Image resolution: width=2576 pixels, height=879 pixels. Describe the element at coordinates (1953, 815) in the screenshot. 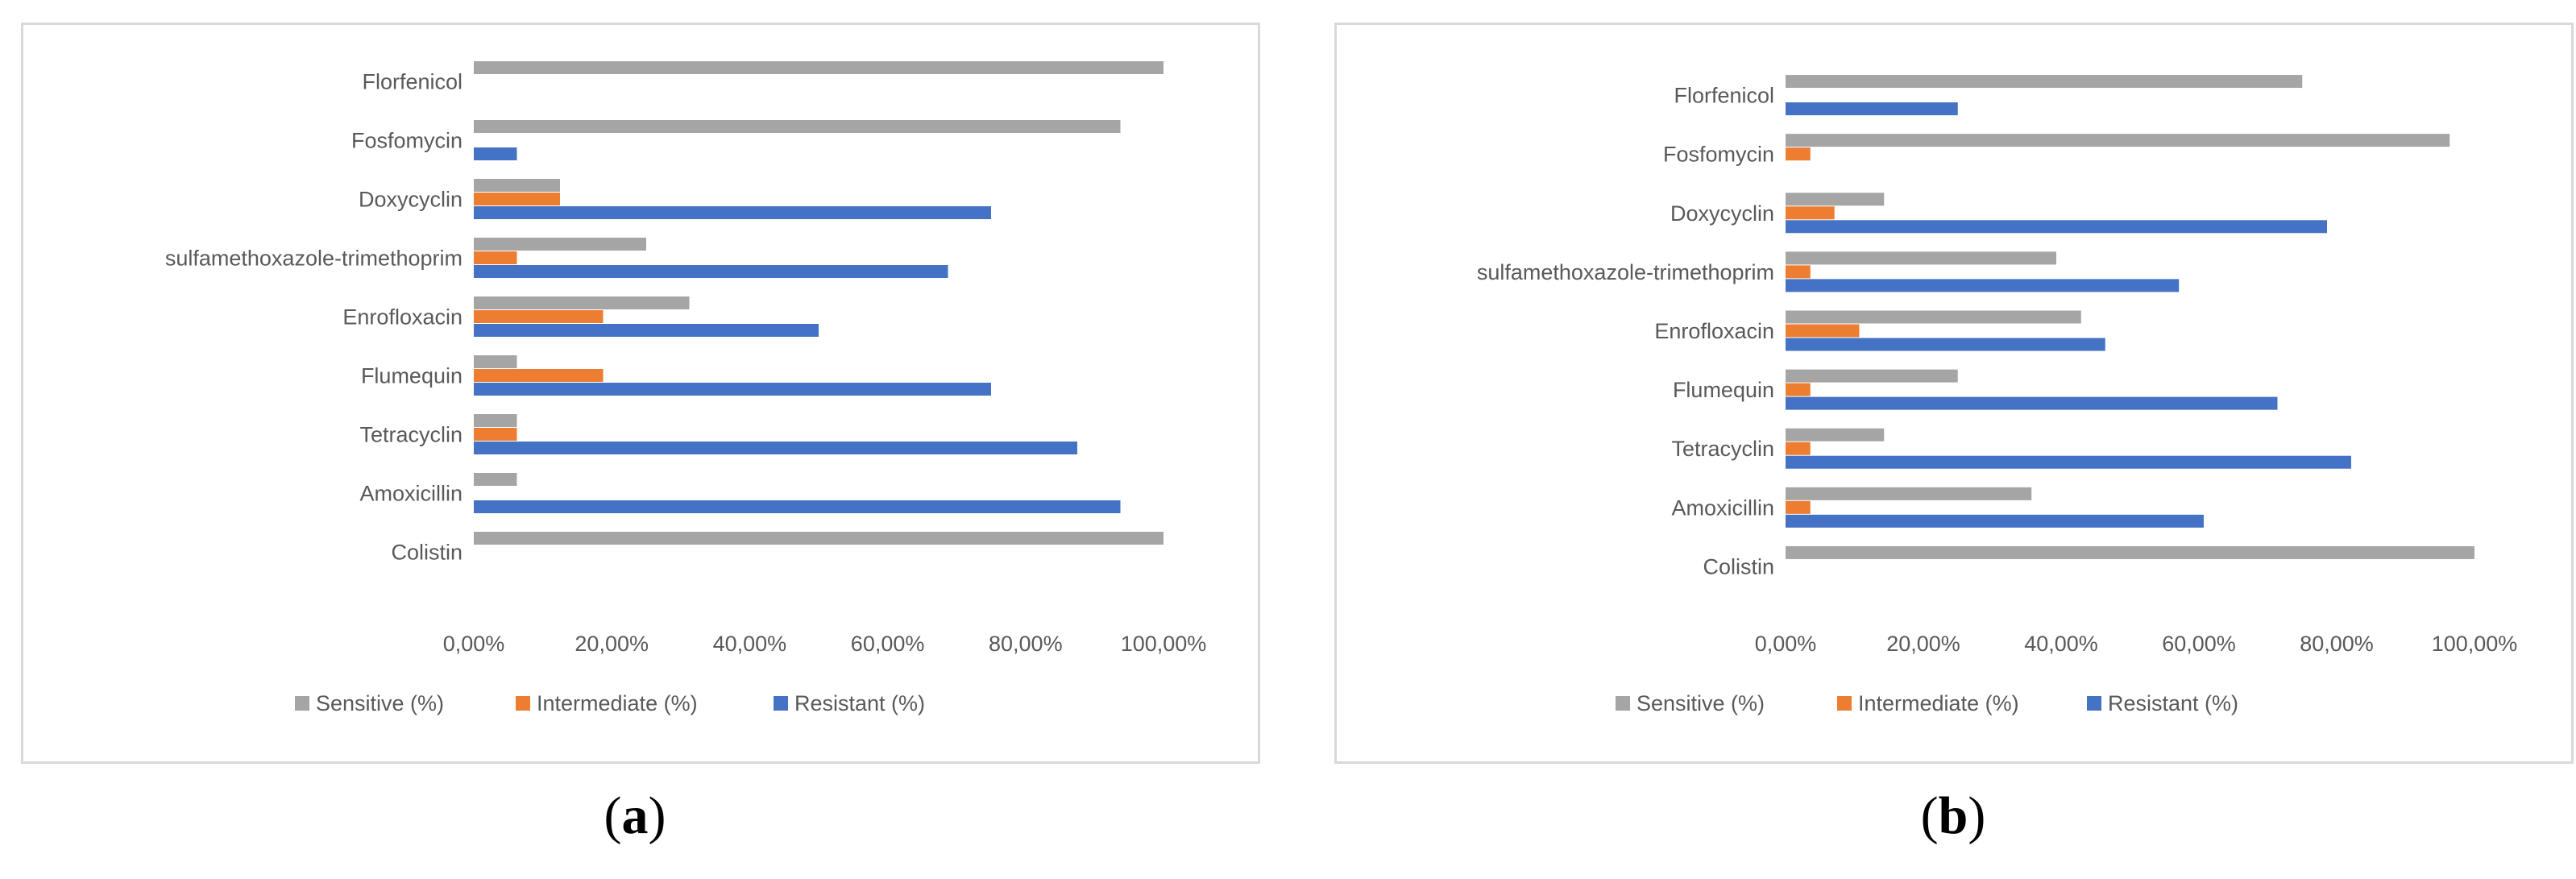

I see `panel-label-b: (b)` at that location.